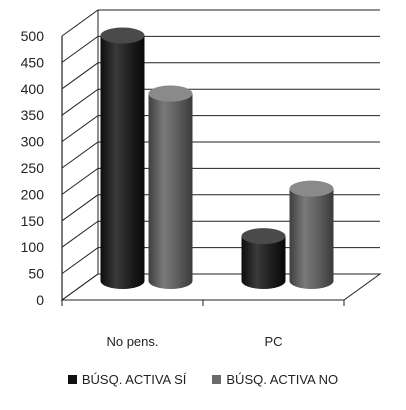  What do you see at coordinates (132, 341) in the screenshot?
I see `x-tick-label: No pens.` at bounding box center [132, 341].